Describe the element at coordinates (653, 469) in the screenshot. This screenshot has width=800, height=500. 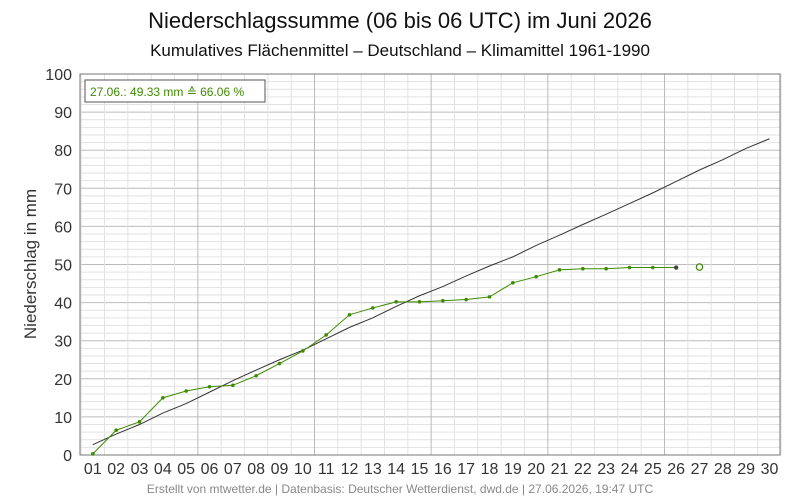
I see `x-tick-label: 25` at that location.